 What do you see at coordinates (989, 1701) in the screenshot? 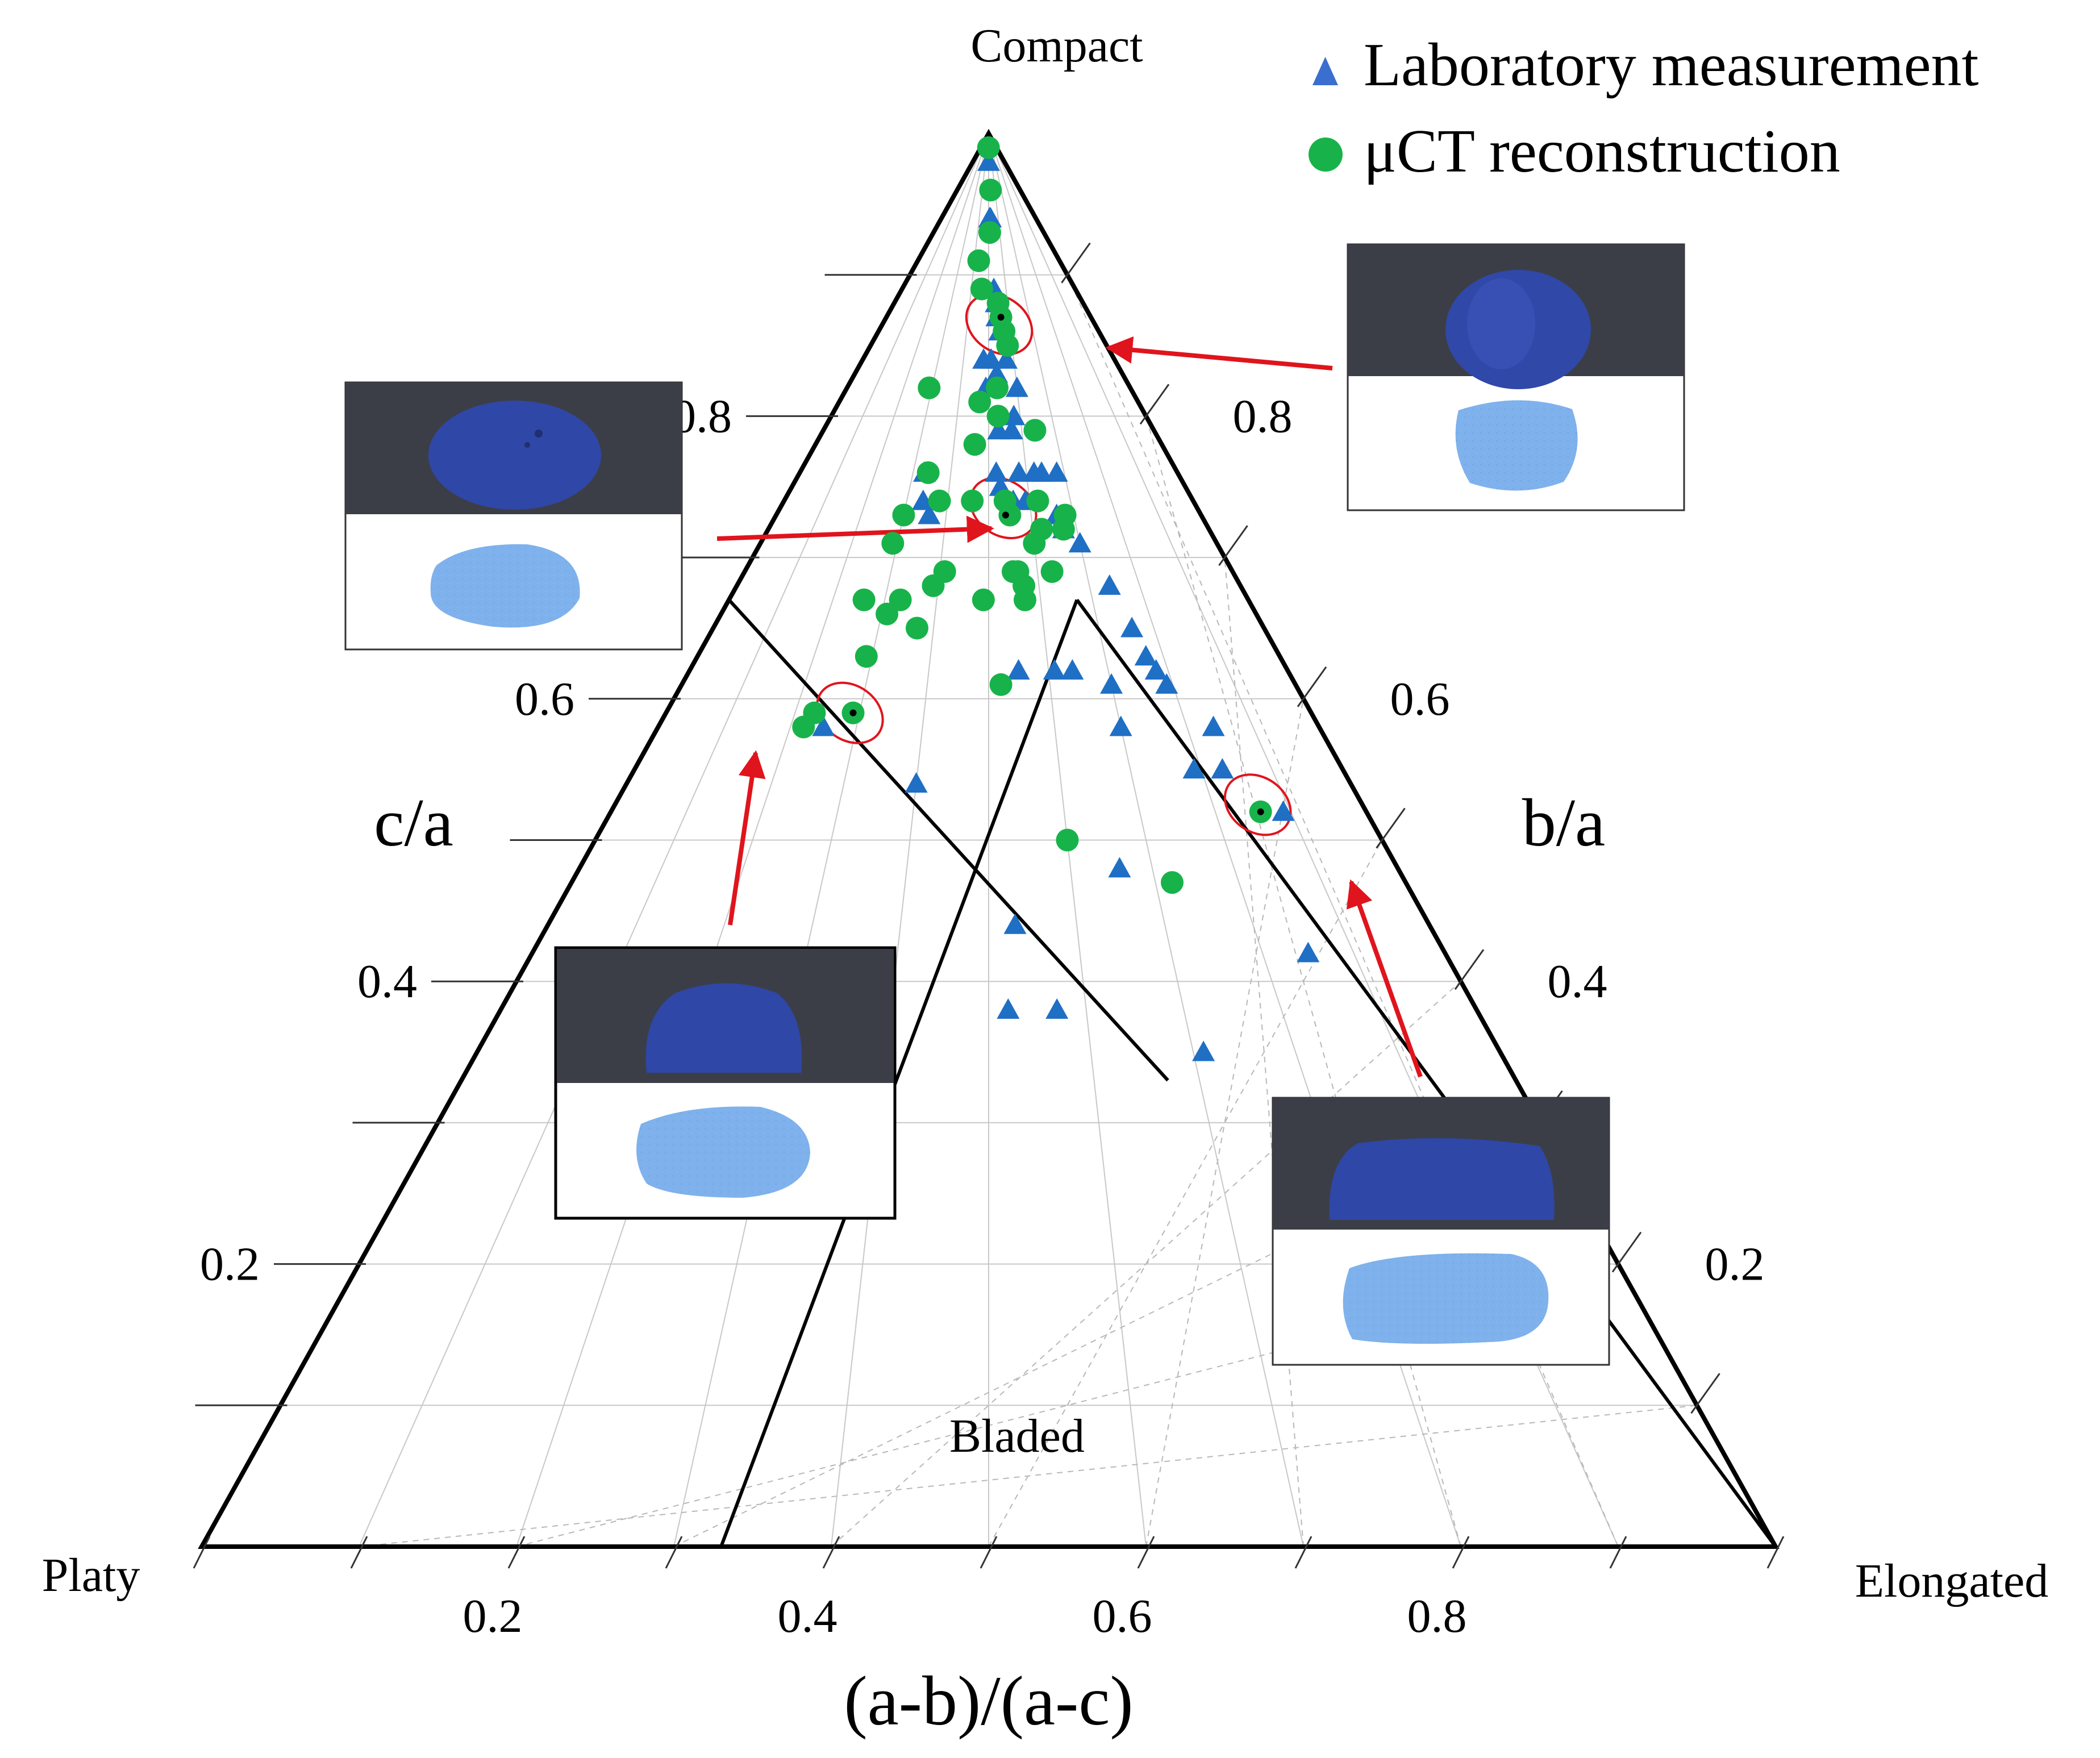
I see `x-axis-label: (a-b)/(a-c)` at bounding box center [989, 1701].